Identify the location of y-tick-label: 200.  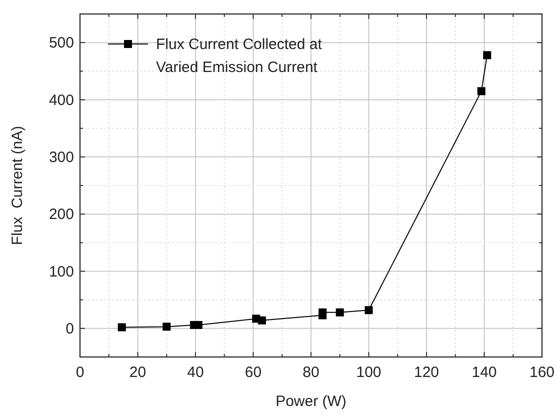
(61, 215).